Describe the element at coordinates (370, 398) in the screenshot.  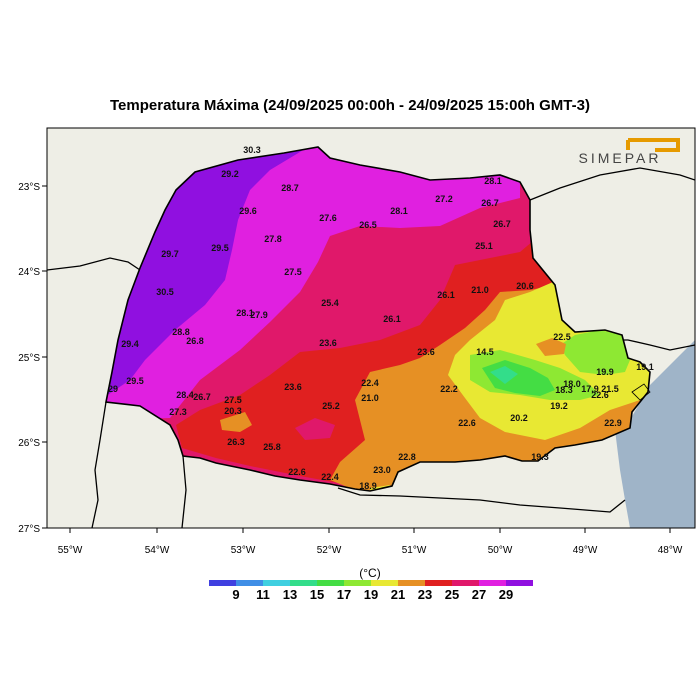
I see `station-value-label: 21.0` at that location.